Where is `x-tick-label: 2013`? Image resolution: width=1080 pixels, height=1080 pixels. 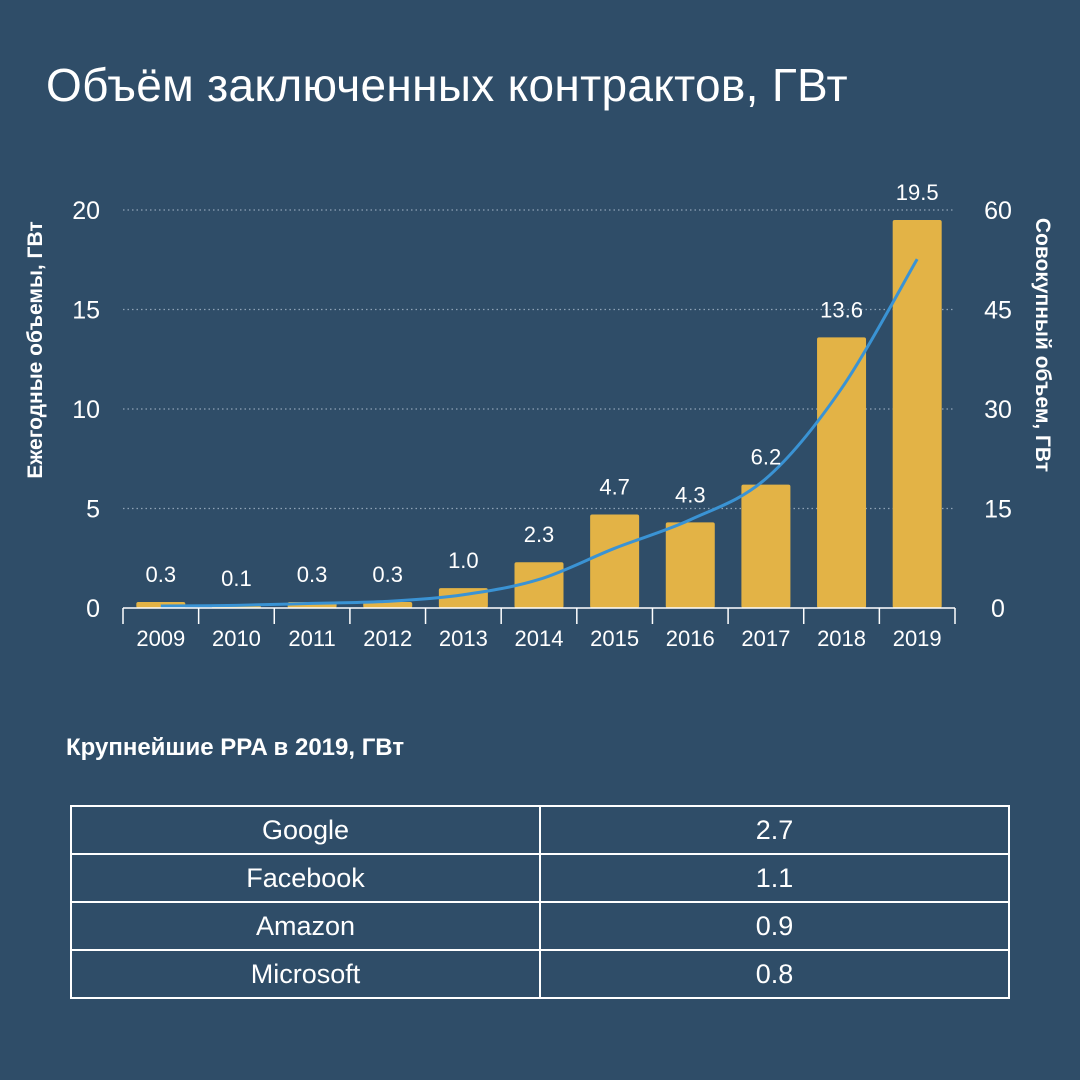
x-tick-label: 2013 is located at coordinates (463, 638).